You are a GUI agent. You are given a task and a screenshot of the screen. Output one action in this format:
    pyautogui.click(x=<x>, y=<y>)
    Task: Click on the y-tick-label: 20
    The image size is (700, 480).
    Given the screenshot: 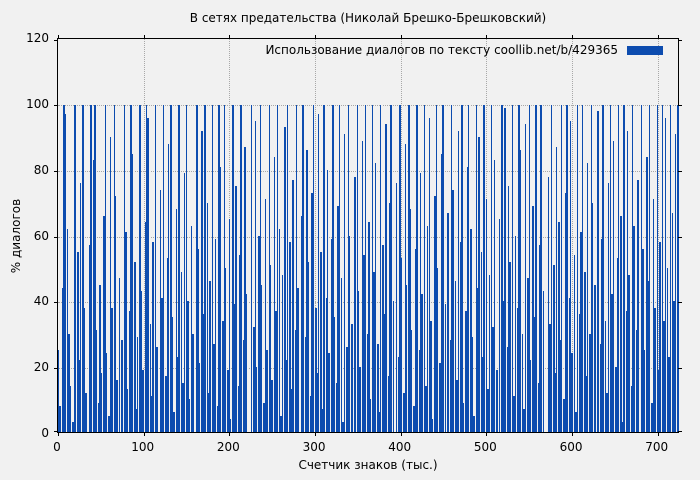 What is the action you would take?
    pyautogui.click(x=41, y=367)
    